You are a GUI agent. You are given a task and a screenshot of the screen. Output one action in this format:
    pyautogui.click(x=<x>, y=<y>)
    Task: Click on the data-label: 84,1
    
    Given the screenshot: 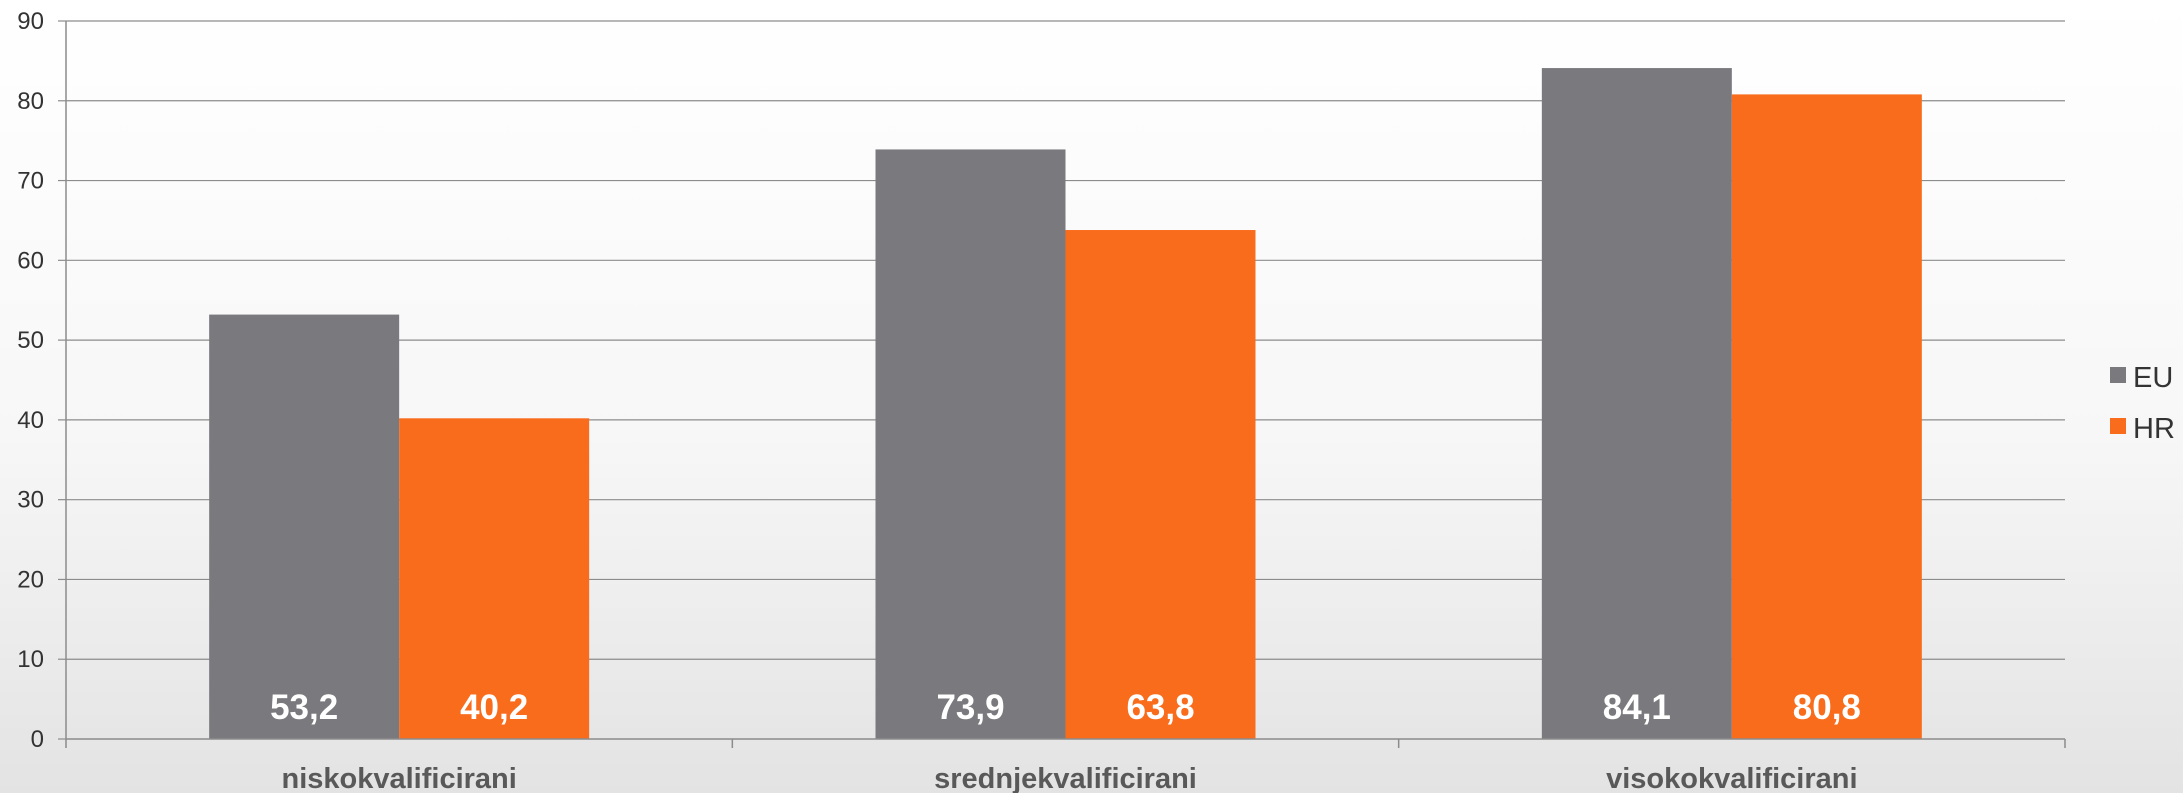 What is the action you would take?
    pyautogui.click(x=1637, y=707)
    